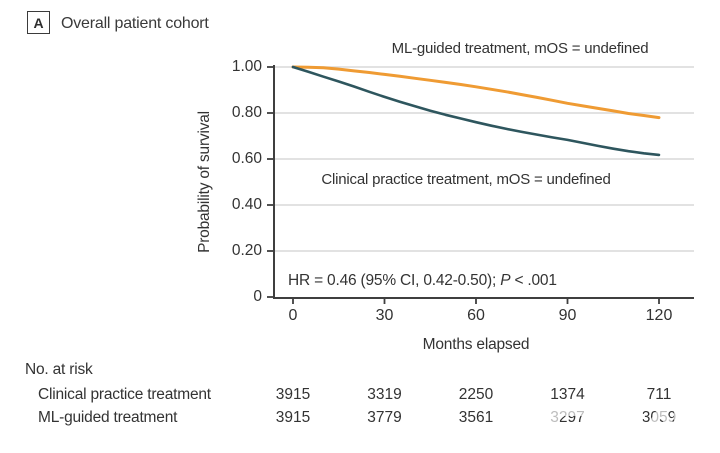 The height and width of the screenshot is (453, 720). Describe the element at coordinates (257, 296) in the screenshot. I see `y-tick-label: 0` at that location.